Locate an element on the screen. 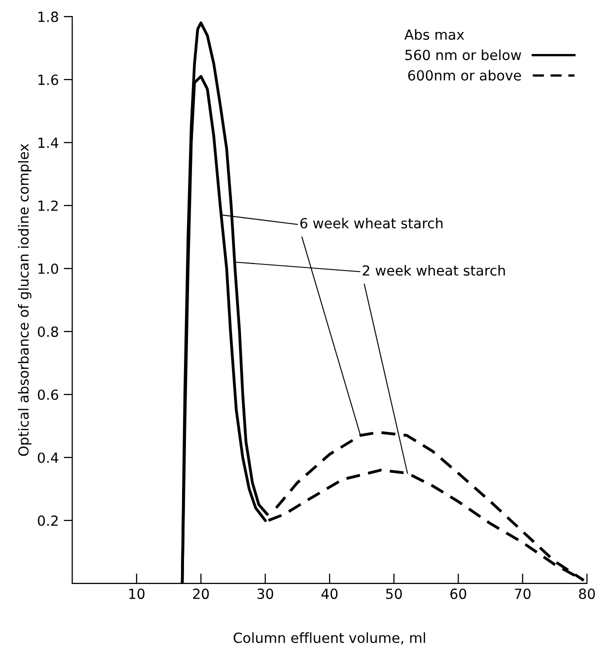 This screenshot has width=602, height=663. legend-title: Abs max is located at coordinates (434, 34).